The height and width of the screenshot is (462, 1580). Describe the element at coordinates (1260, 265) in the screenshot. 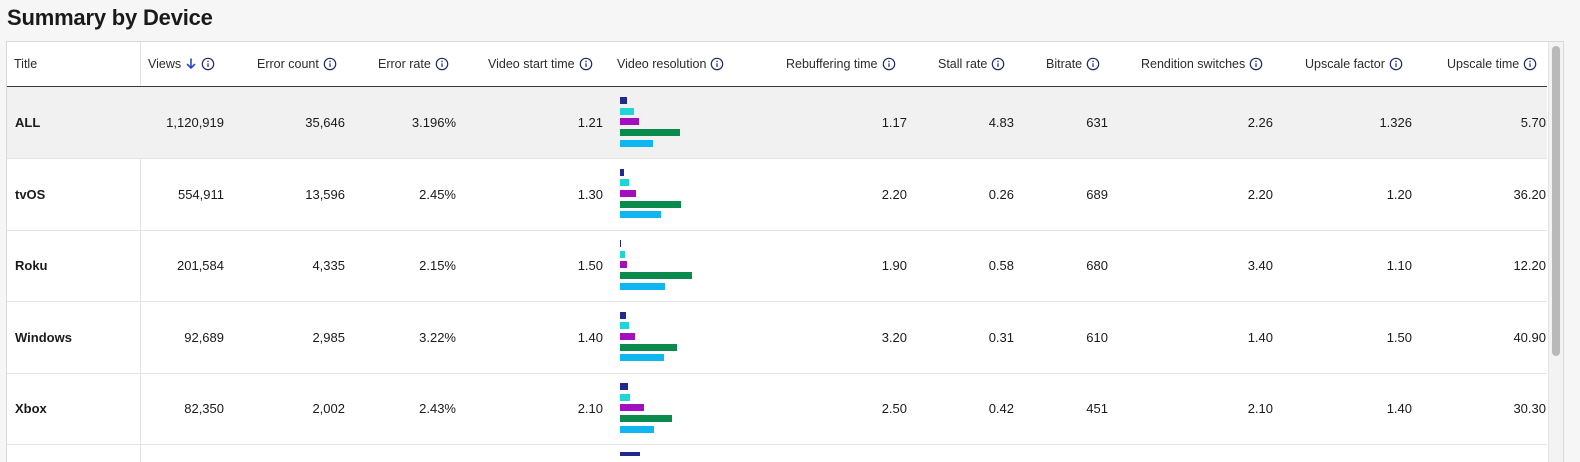

I see `cell-rendition-switches: 3.40` at that location.